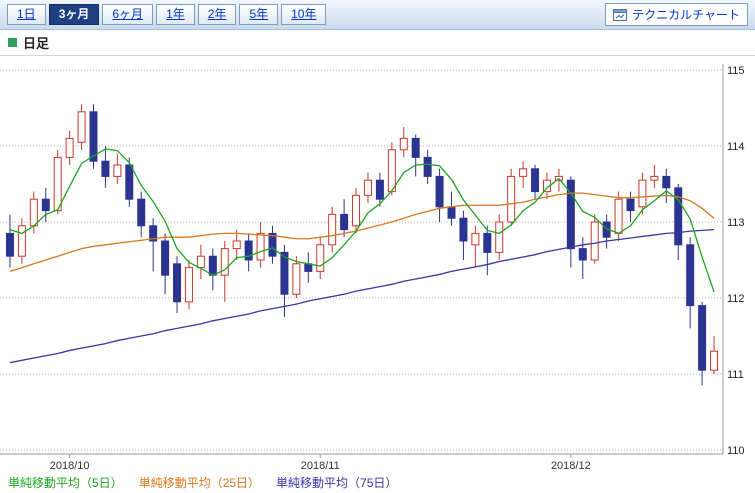  What do you see at coordinates (686, 15) in the screenshot?
I see `technical-chart-label: テクニカルチャート` at bounding box center [686, 15].